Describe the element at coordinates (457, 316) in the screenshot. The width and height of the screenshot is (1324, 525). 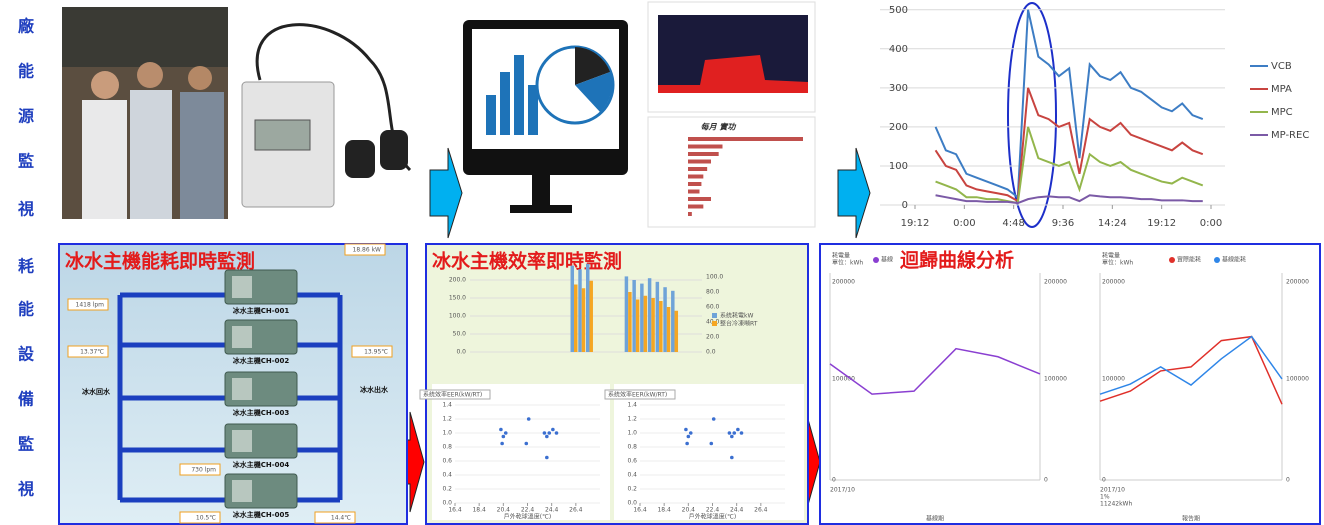
I see `y-tick-label: 100.0` at that location.